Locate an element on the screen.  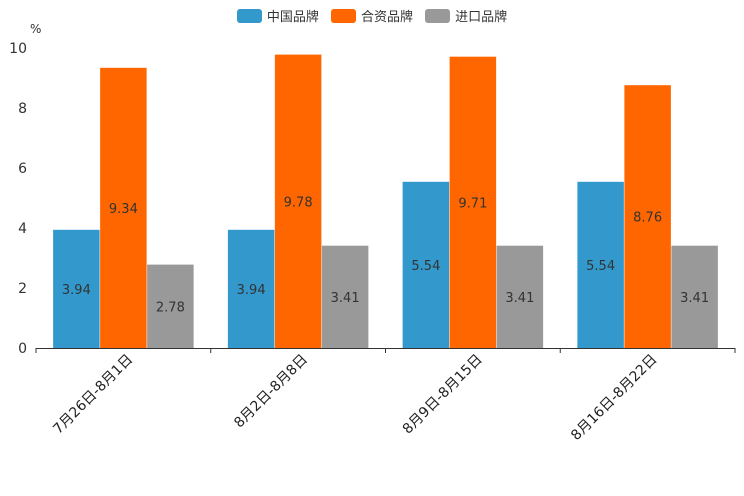
x-tick-label: 8月9日-8月15日 is located at coordinates (443, 395).